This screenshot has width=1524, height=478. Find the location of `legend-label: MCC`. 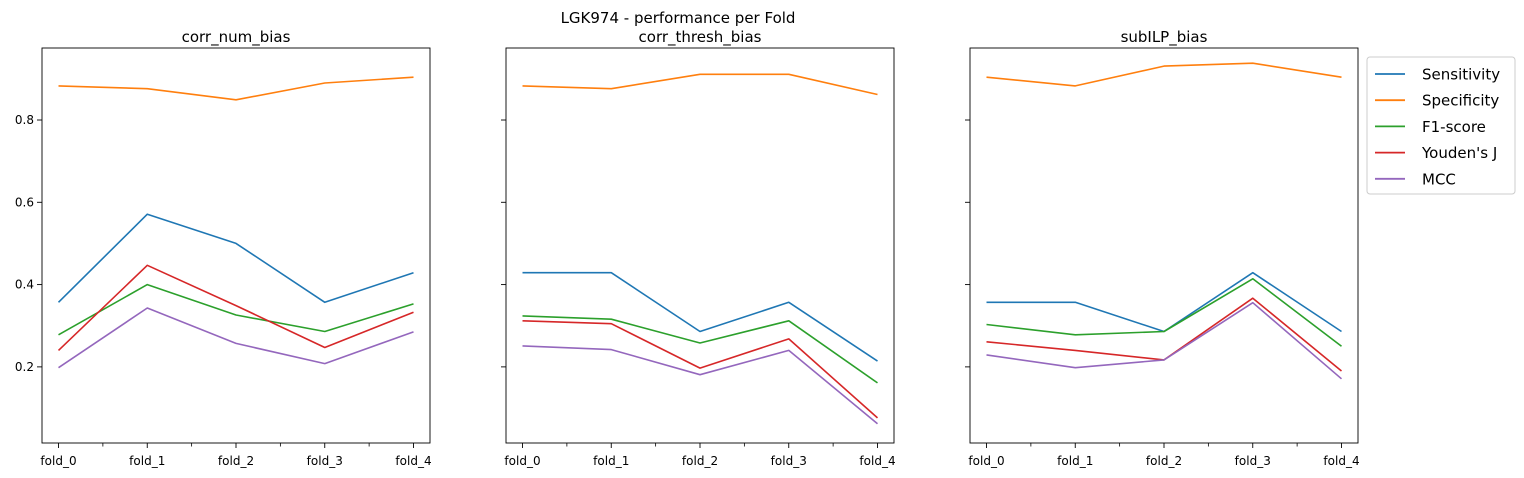

legend-label: MCC is located at coordinates (1439, 179).